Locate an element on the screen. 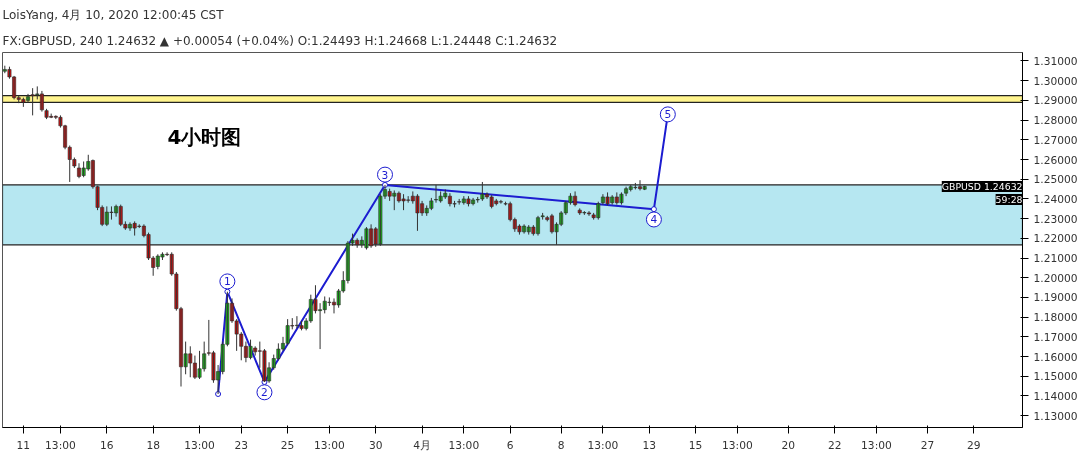  y-tick-label: 1.29000 is located at coordinates (1055, 101).